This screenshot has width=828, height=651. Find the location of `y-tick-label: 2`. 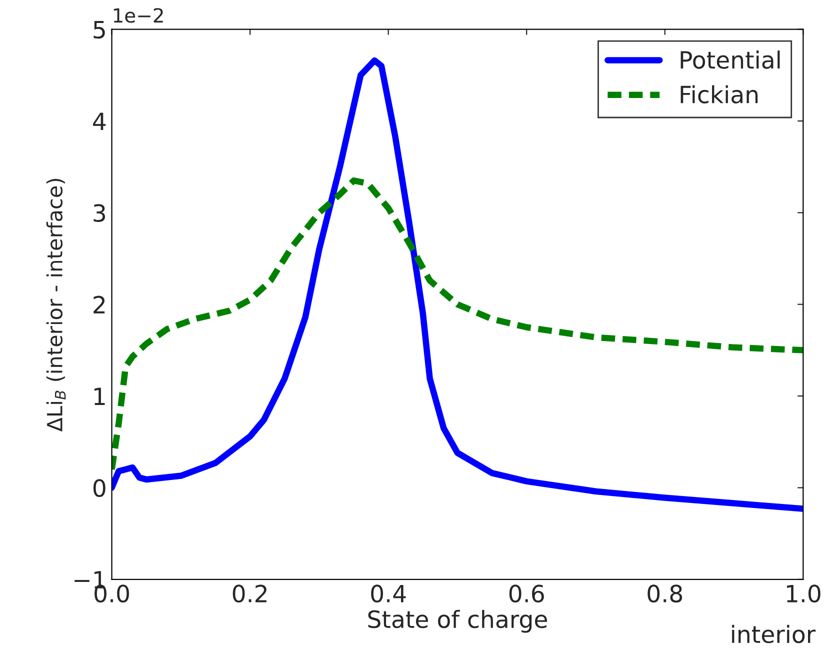

y-tick-label: 2 is located at coordinates (99, 305).